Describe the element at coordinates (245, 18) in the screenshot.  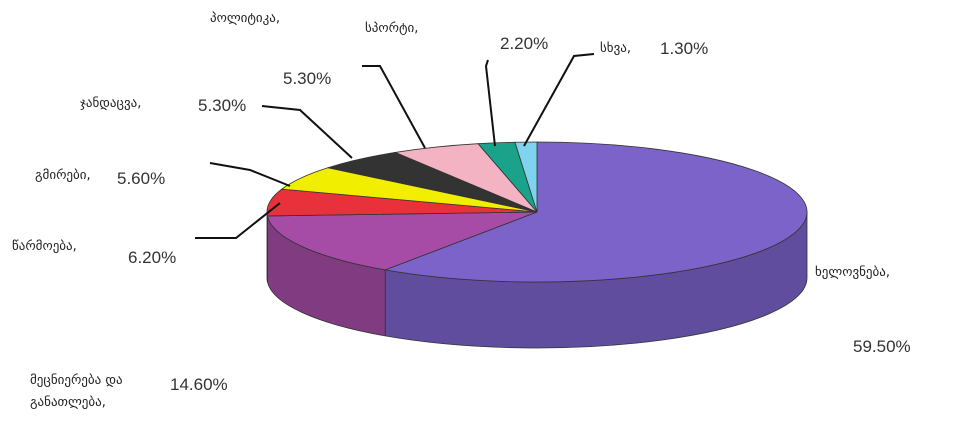
I see `category-label: პოლიტიკა,` at that location.